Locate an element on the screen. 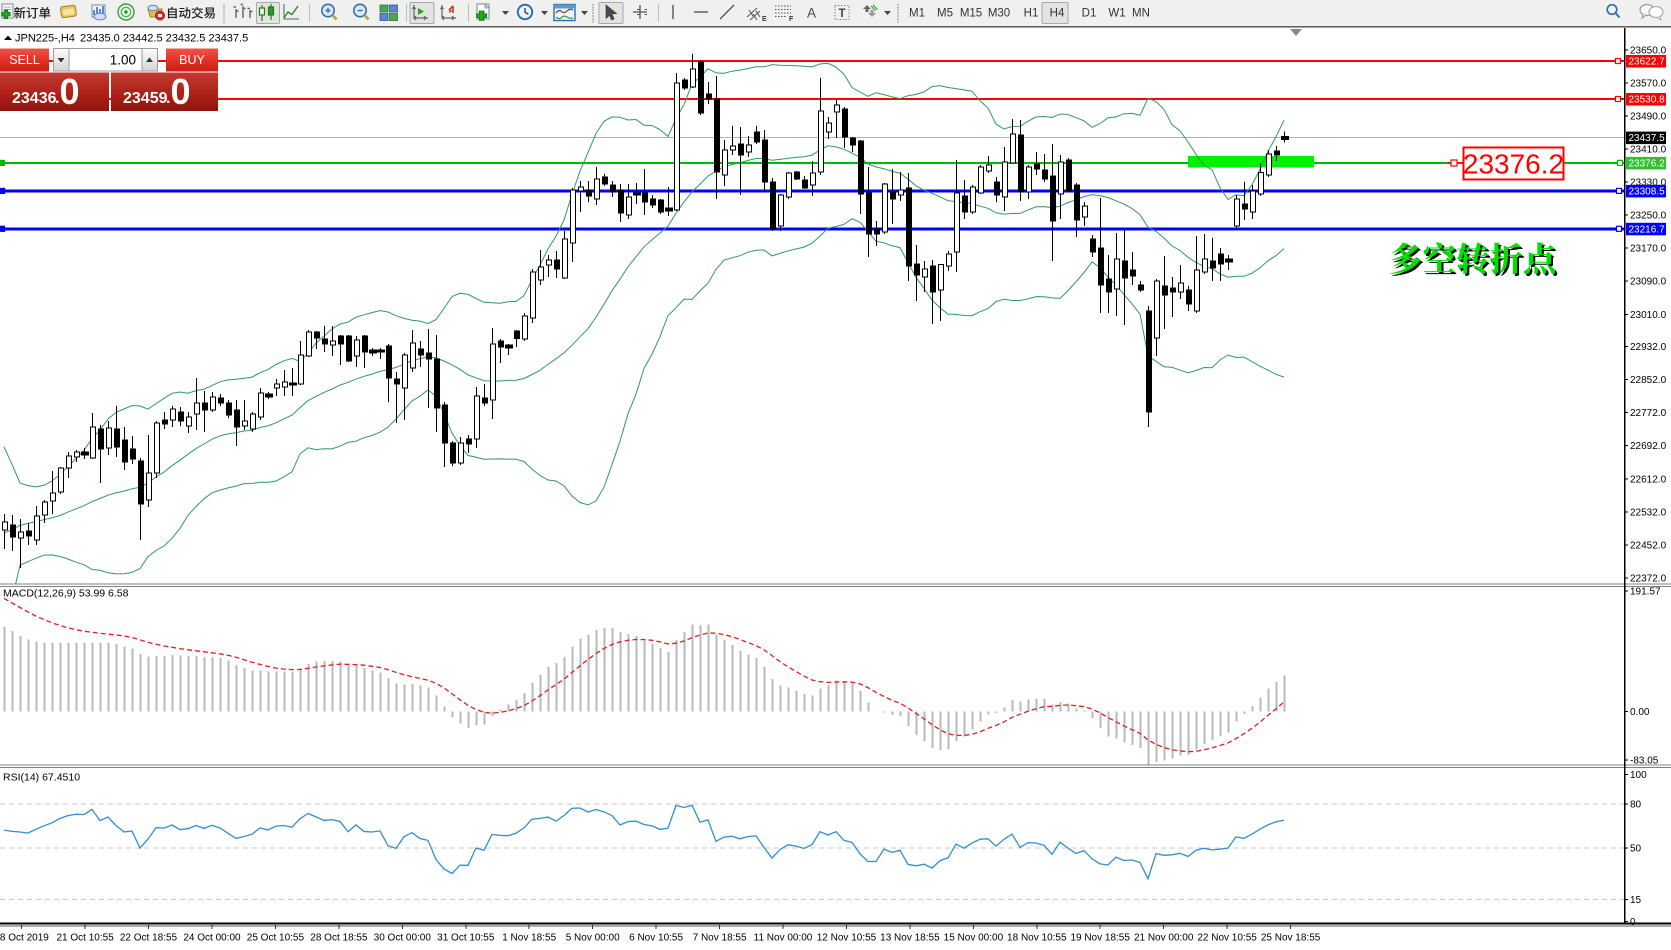 This screenshot has width=1671, height=950. svg-text: JPN225-,H4 is located at coordinates (45, 39).